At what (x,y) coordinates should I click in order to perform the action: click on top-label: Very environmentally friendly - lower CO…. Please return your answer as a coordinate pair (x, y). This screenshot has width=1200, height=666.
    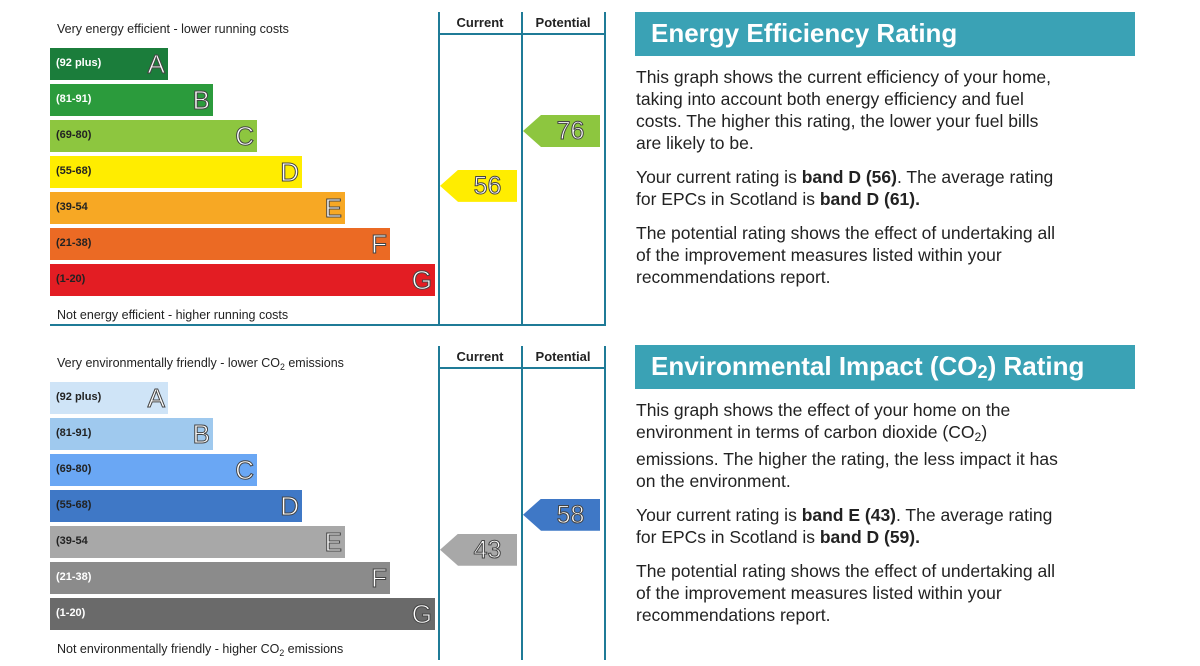
    Looking at the image, I should click on (200, 364).